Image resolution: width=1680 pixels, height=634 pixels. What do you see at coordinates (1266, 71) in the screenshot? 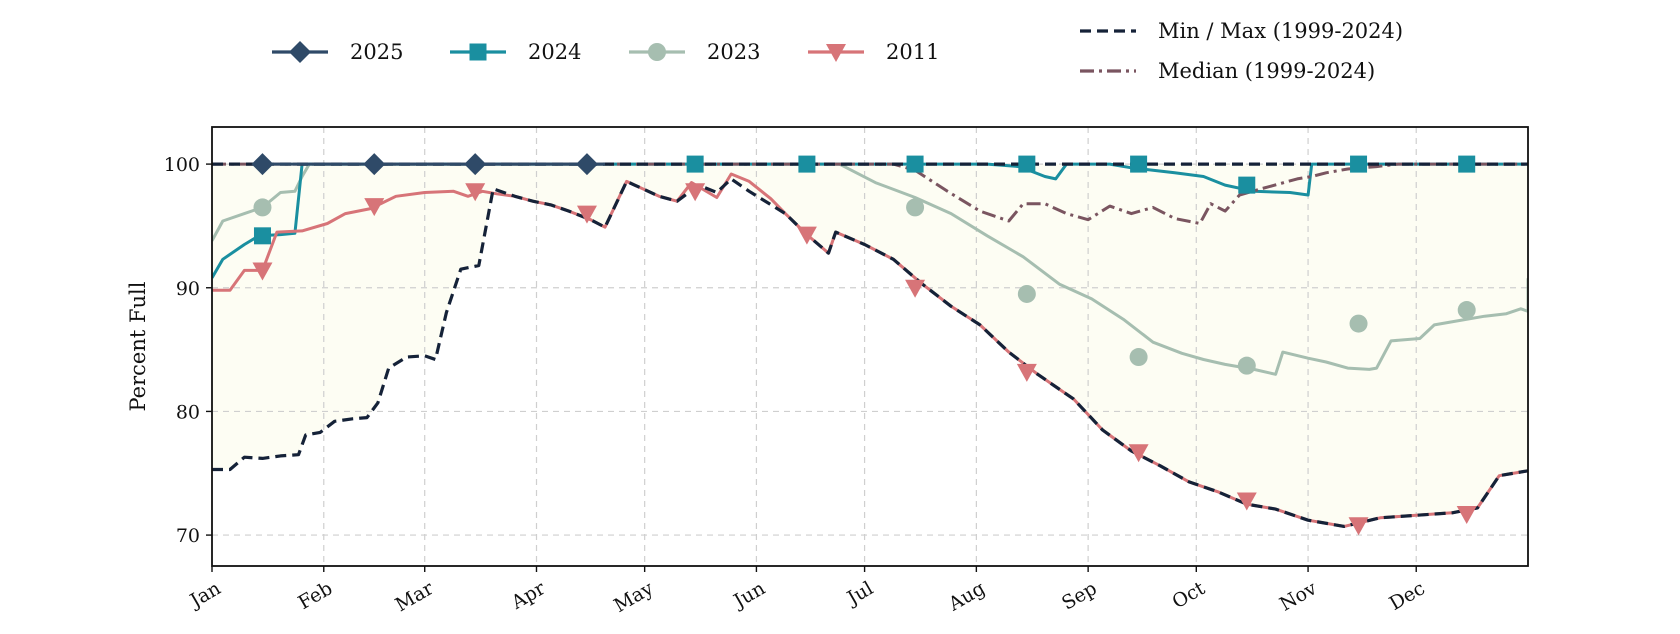
I see `legend-label-5: Median (1999-2024)` at bounding box center [1266, 71].